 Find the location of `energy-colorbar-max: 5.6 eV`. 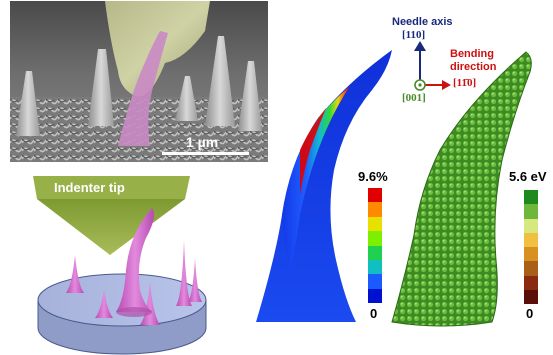

energy-colorbar-max: 5.6 eV is located at coordinates (528, 176).